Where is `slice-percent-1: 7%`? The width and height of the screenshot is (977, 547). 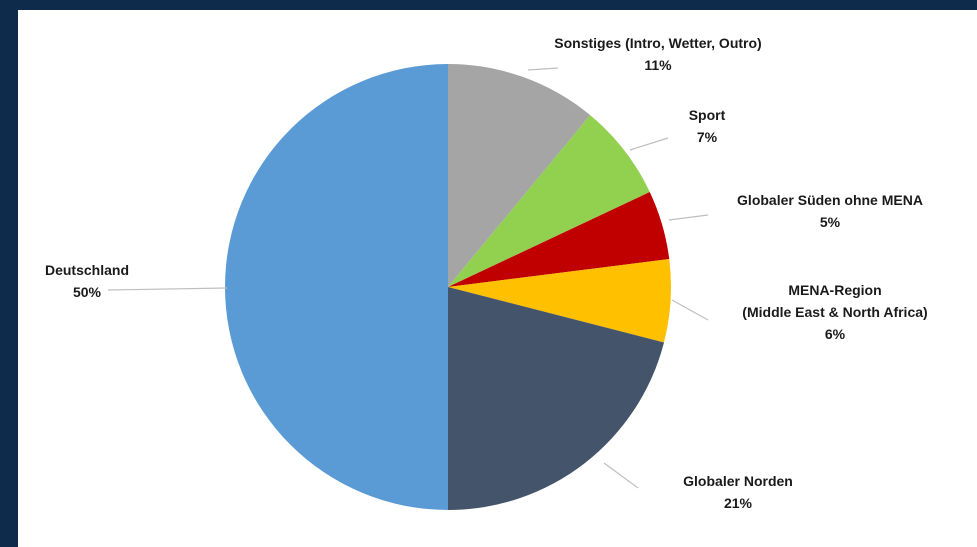 slice-percent-1: 7% is located at coordinates (707, 137).